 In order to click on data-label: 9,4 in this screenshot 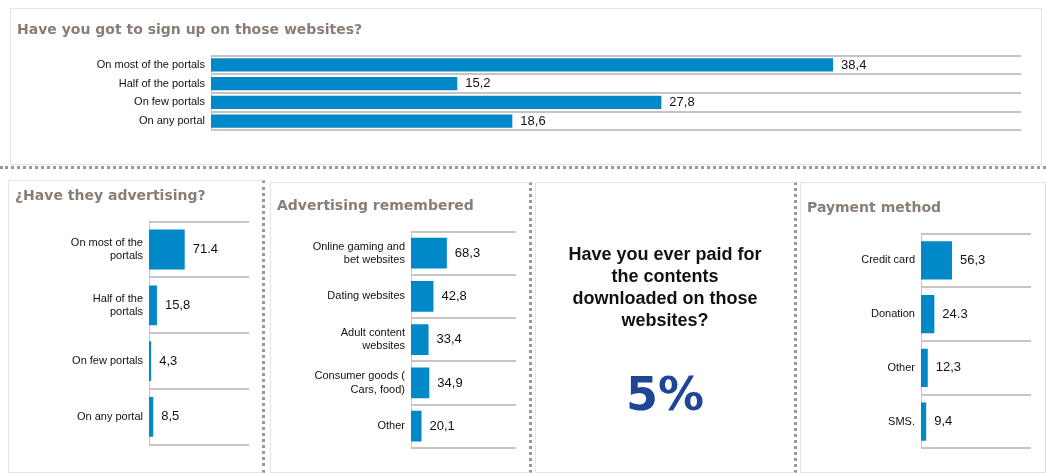, I will do `click(943, 421)`.